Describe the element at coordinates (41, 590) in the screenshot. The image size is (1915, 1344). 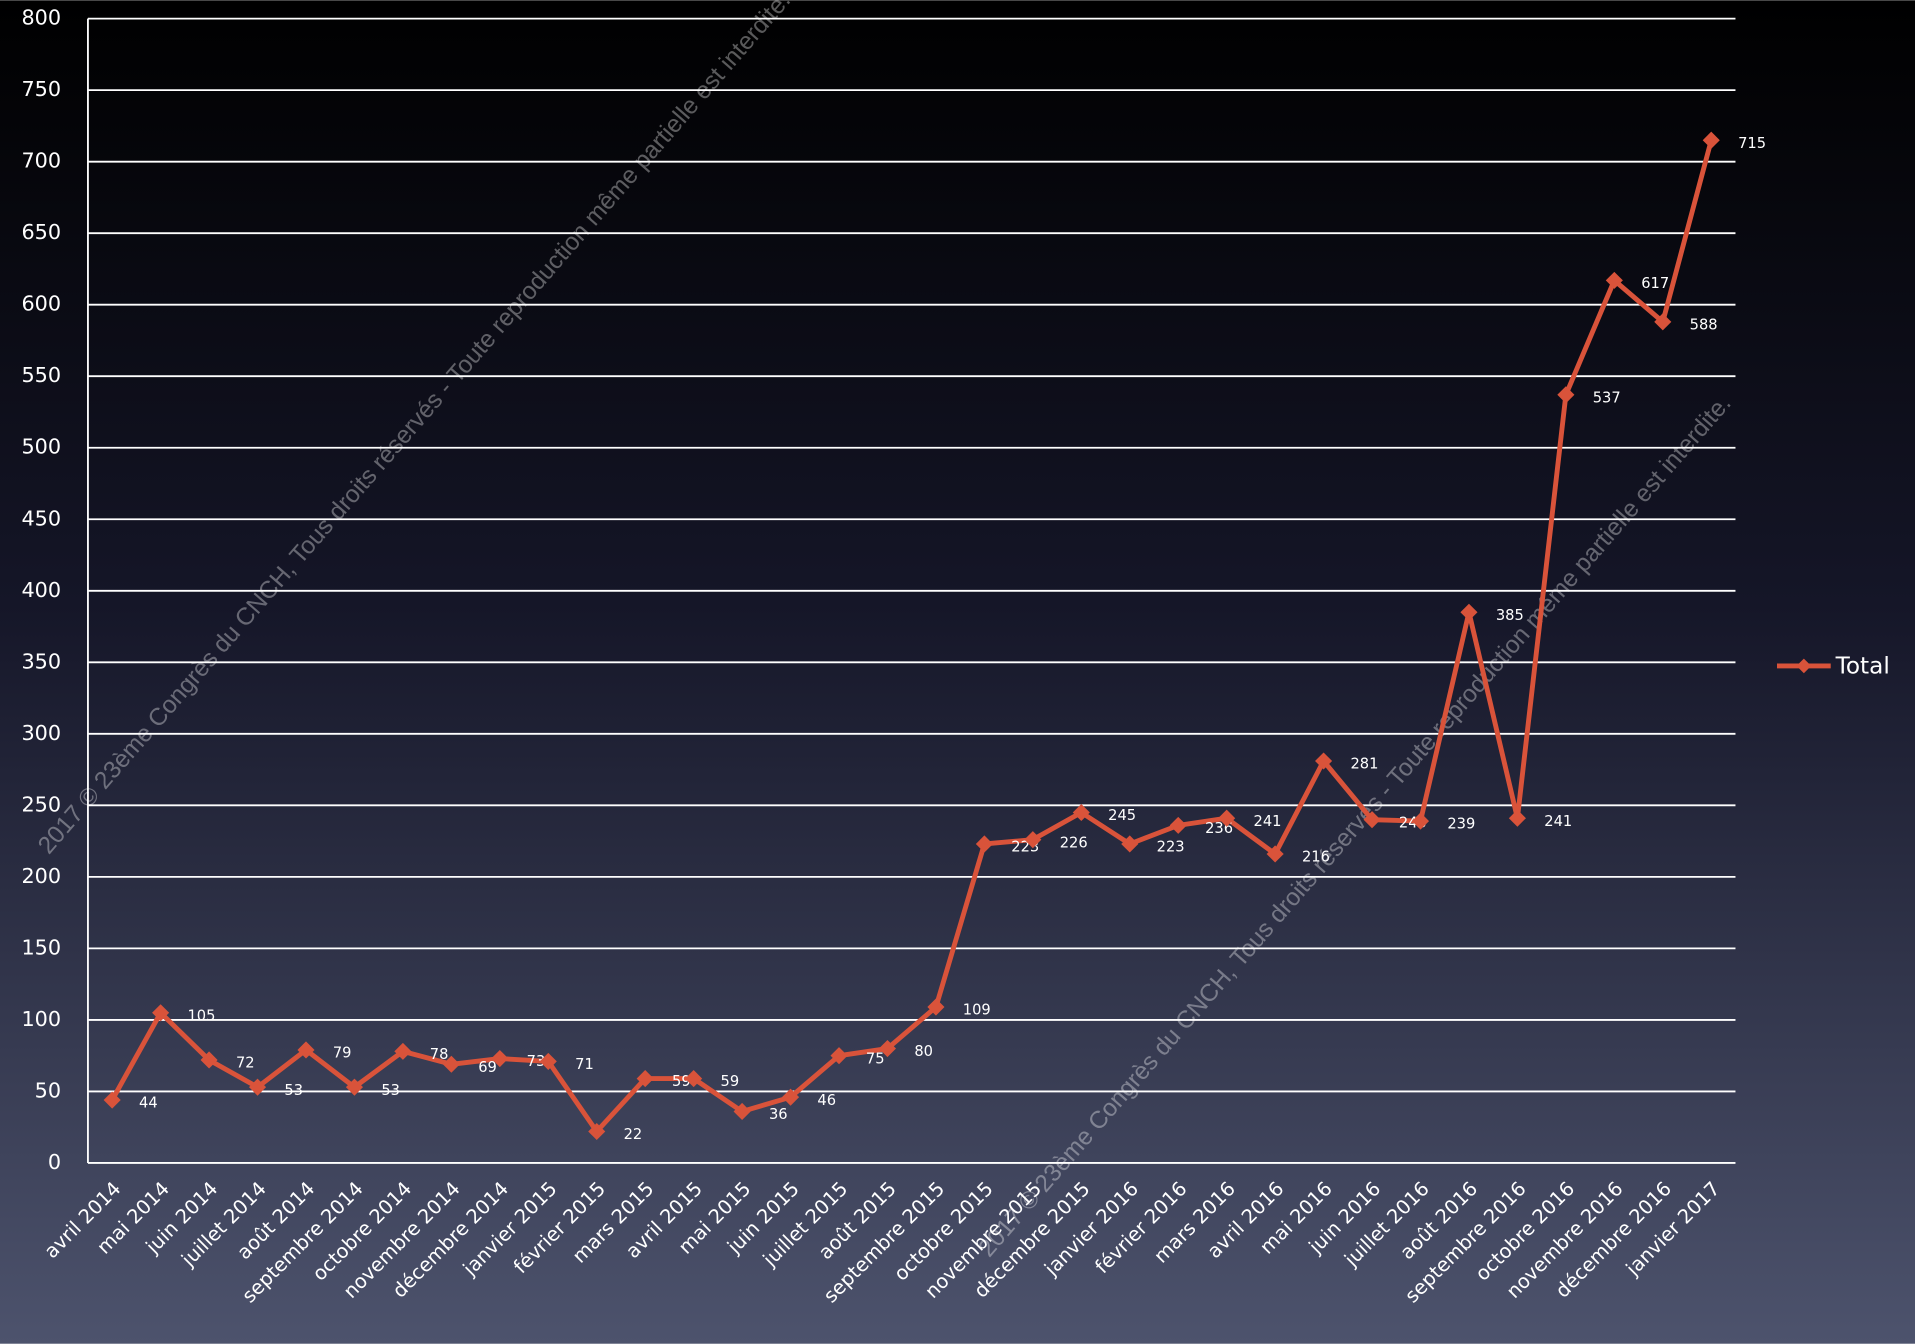
I see `y-tick-label: 400` at that location.